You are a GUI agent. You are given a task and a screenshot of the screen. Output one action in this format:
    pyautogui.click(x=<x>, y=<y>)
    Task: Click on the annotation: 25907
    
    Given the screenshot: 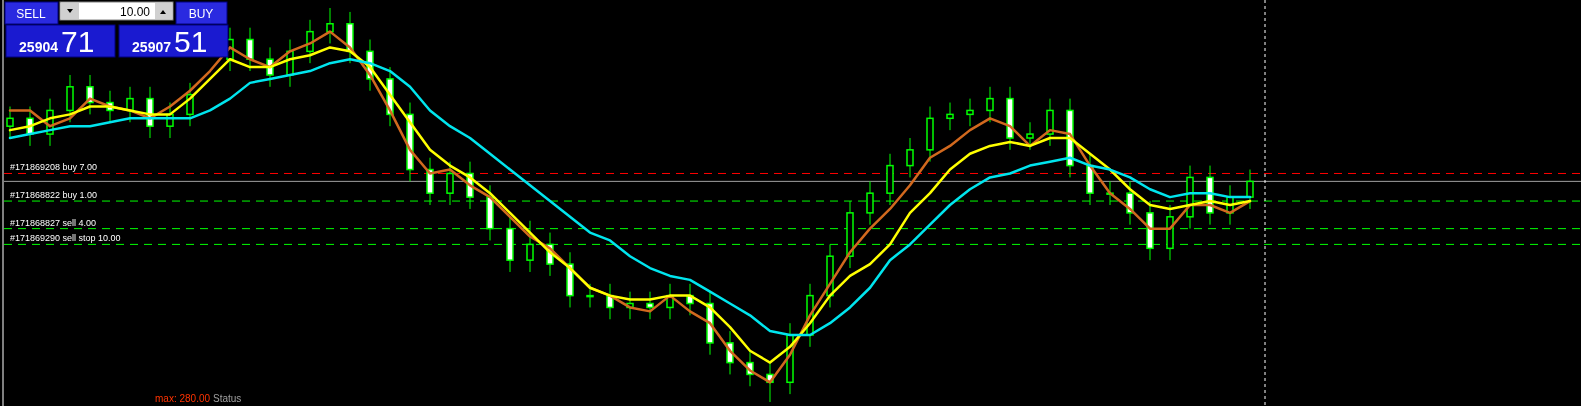 What is the action you would take?
    pyautogui.click(x=152, y=47)
    